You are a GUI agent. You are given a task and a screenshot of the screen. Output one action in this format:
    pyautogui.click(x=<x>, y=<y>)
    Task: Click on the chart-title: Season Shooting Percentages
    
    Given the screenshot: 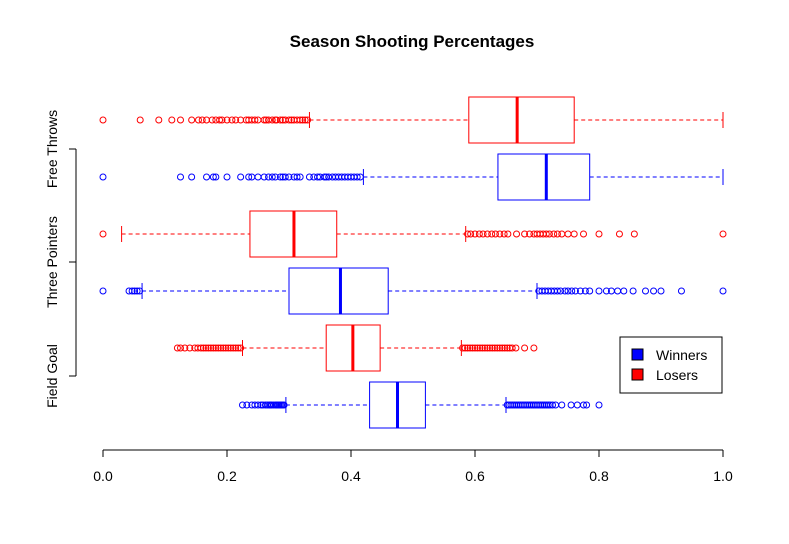 What is the action you would take?
    pyautogui.click(x=412, y=41)
    